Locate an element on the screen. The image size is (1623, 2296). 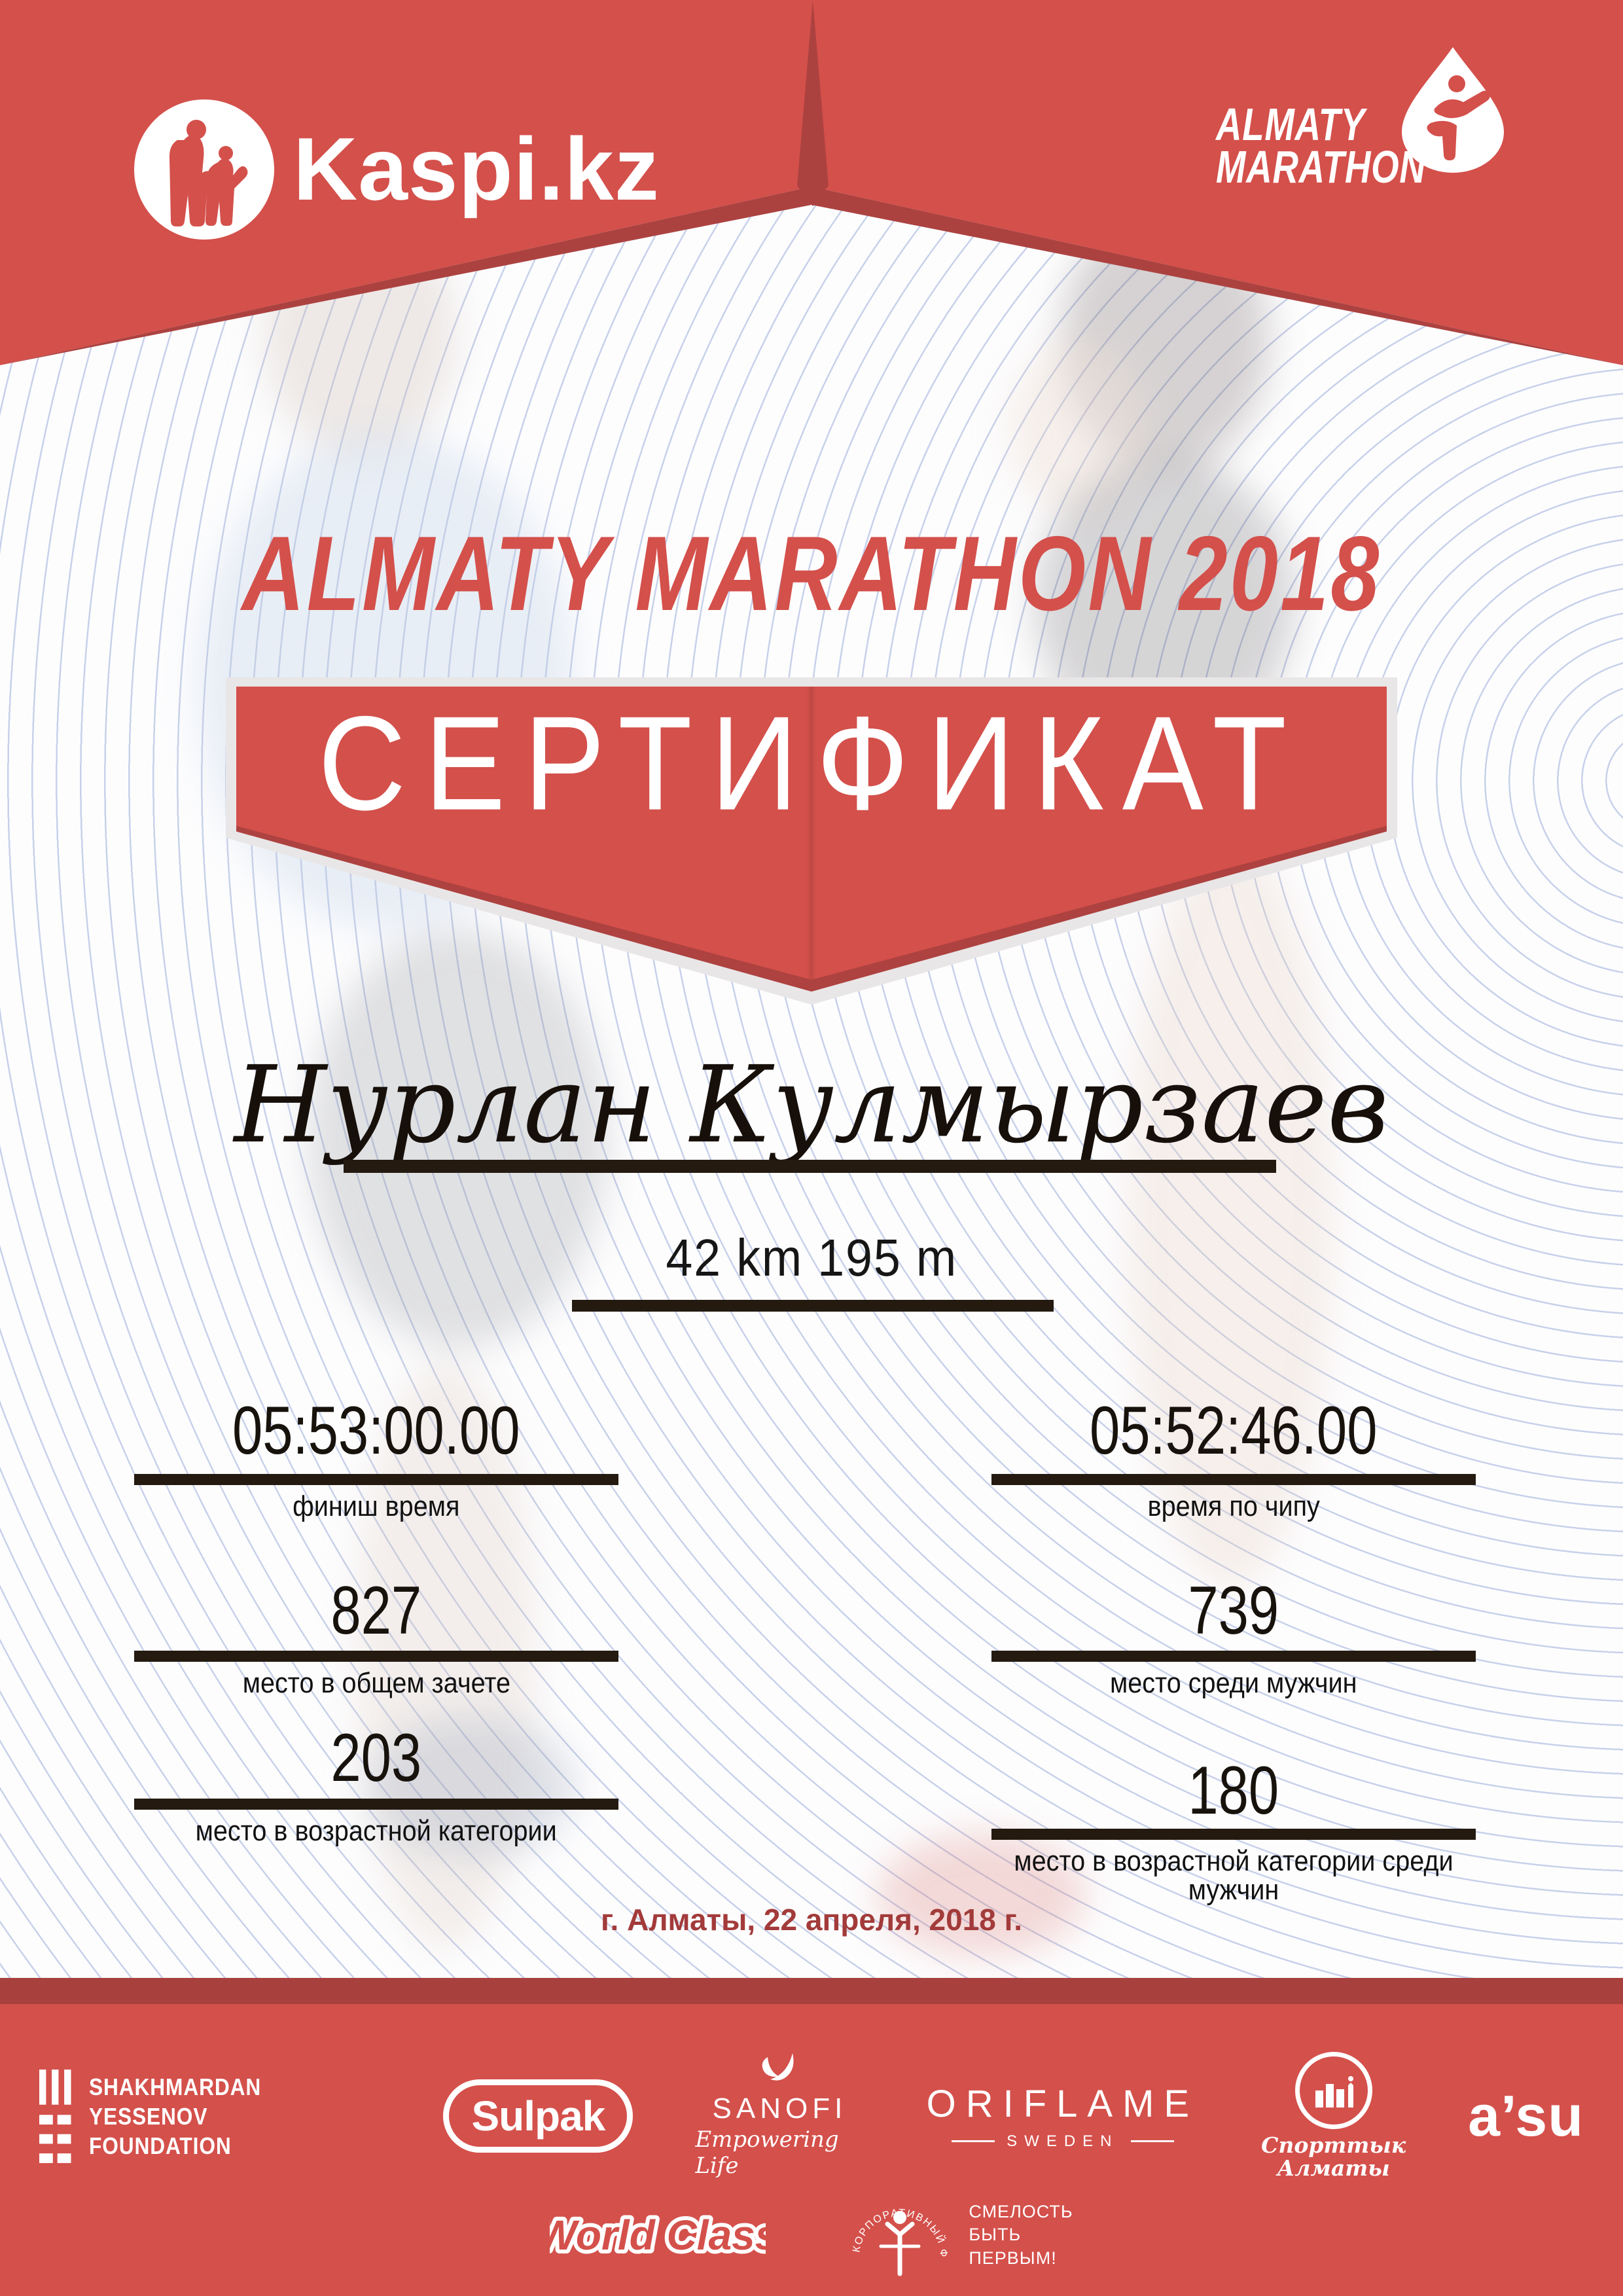
svg-text: World Class is located at coordinates (658, 2235).